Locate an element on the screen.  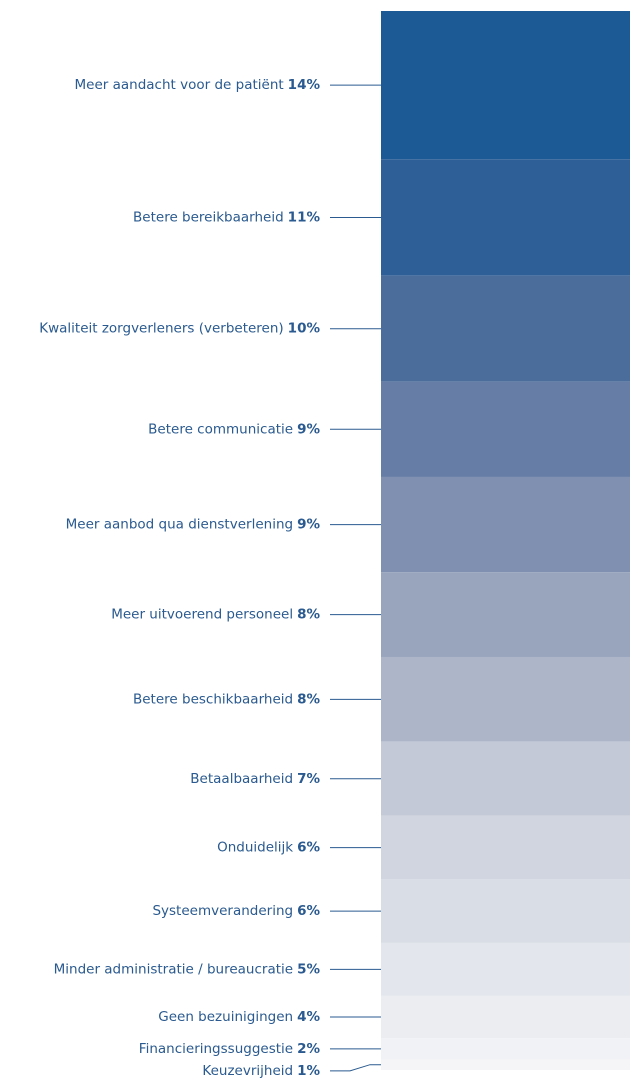
category-label: Meer uitvoerend personeel is located at coordinates (202, 615).